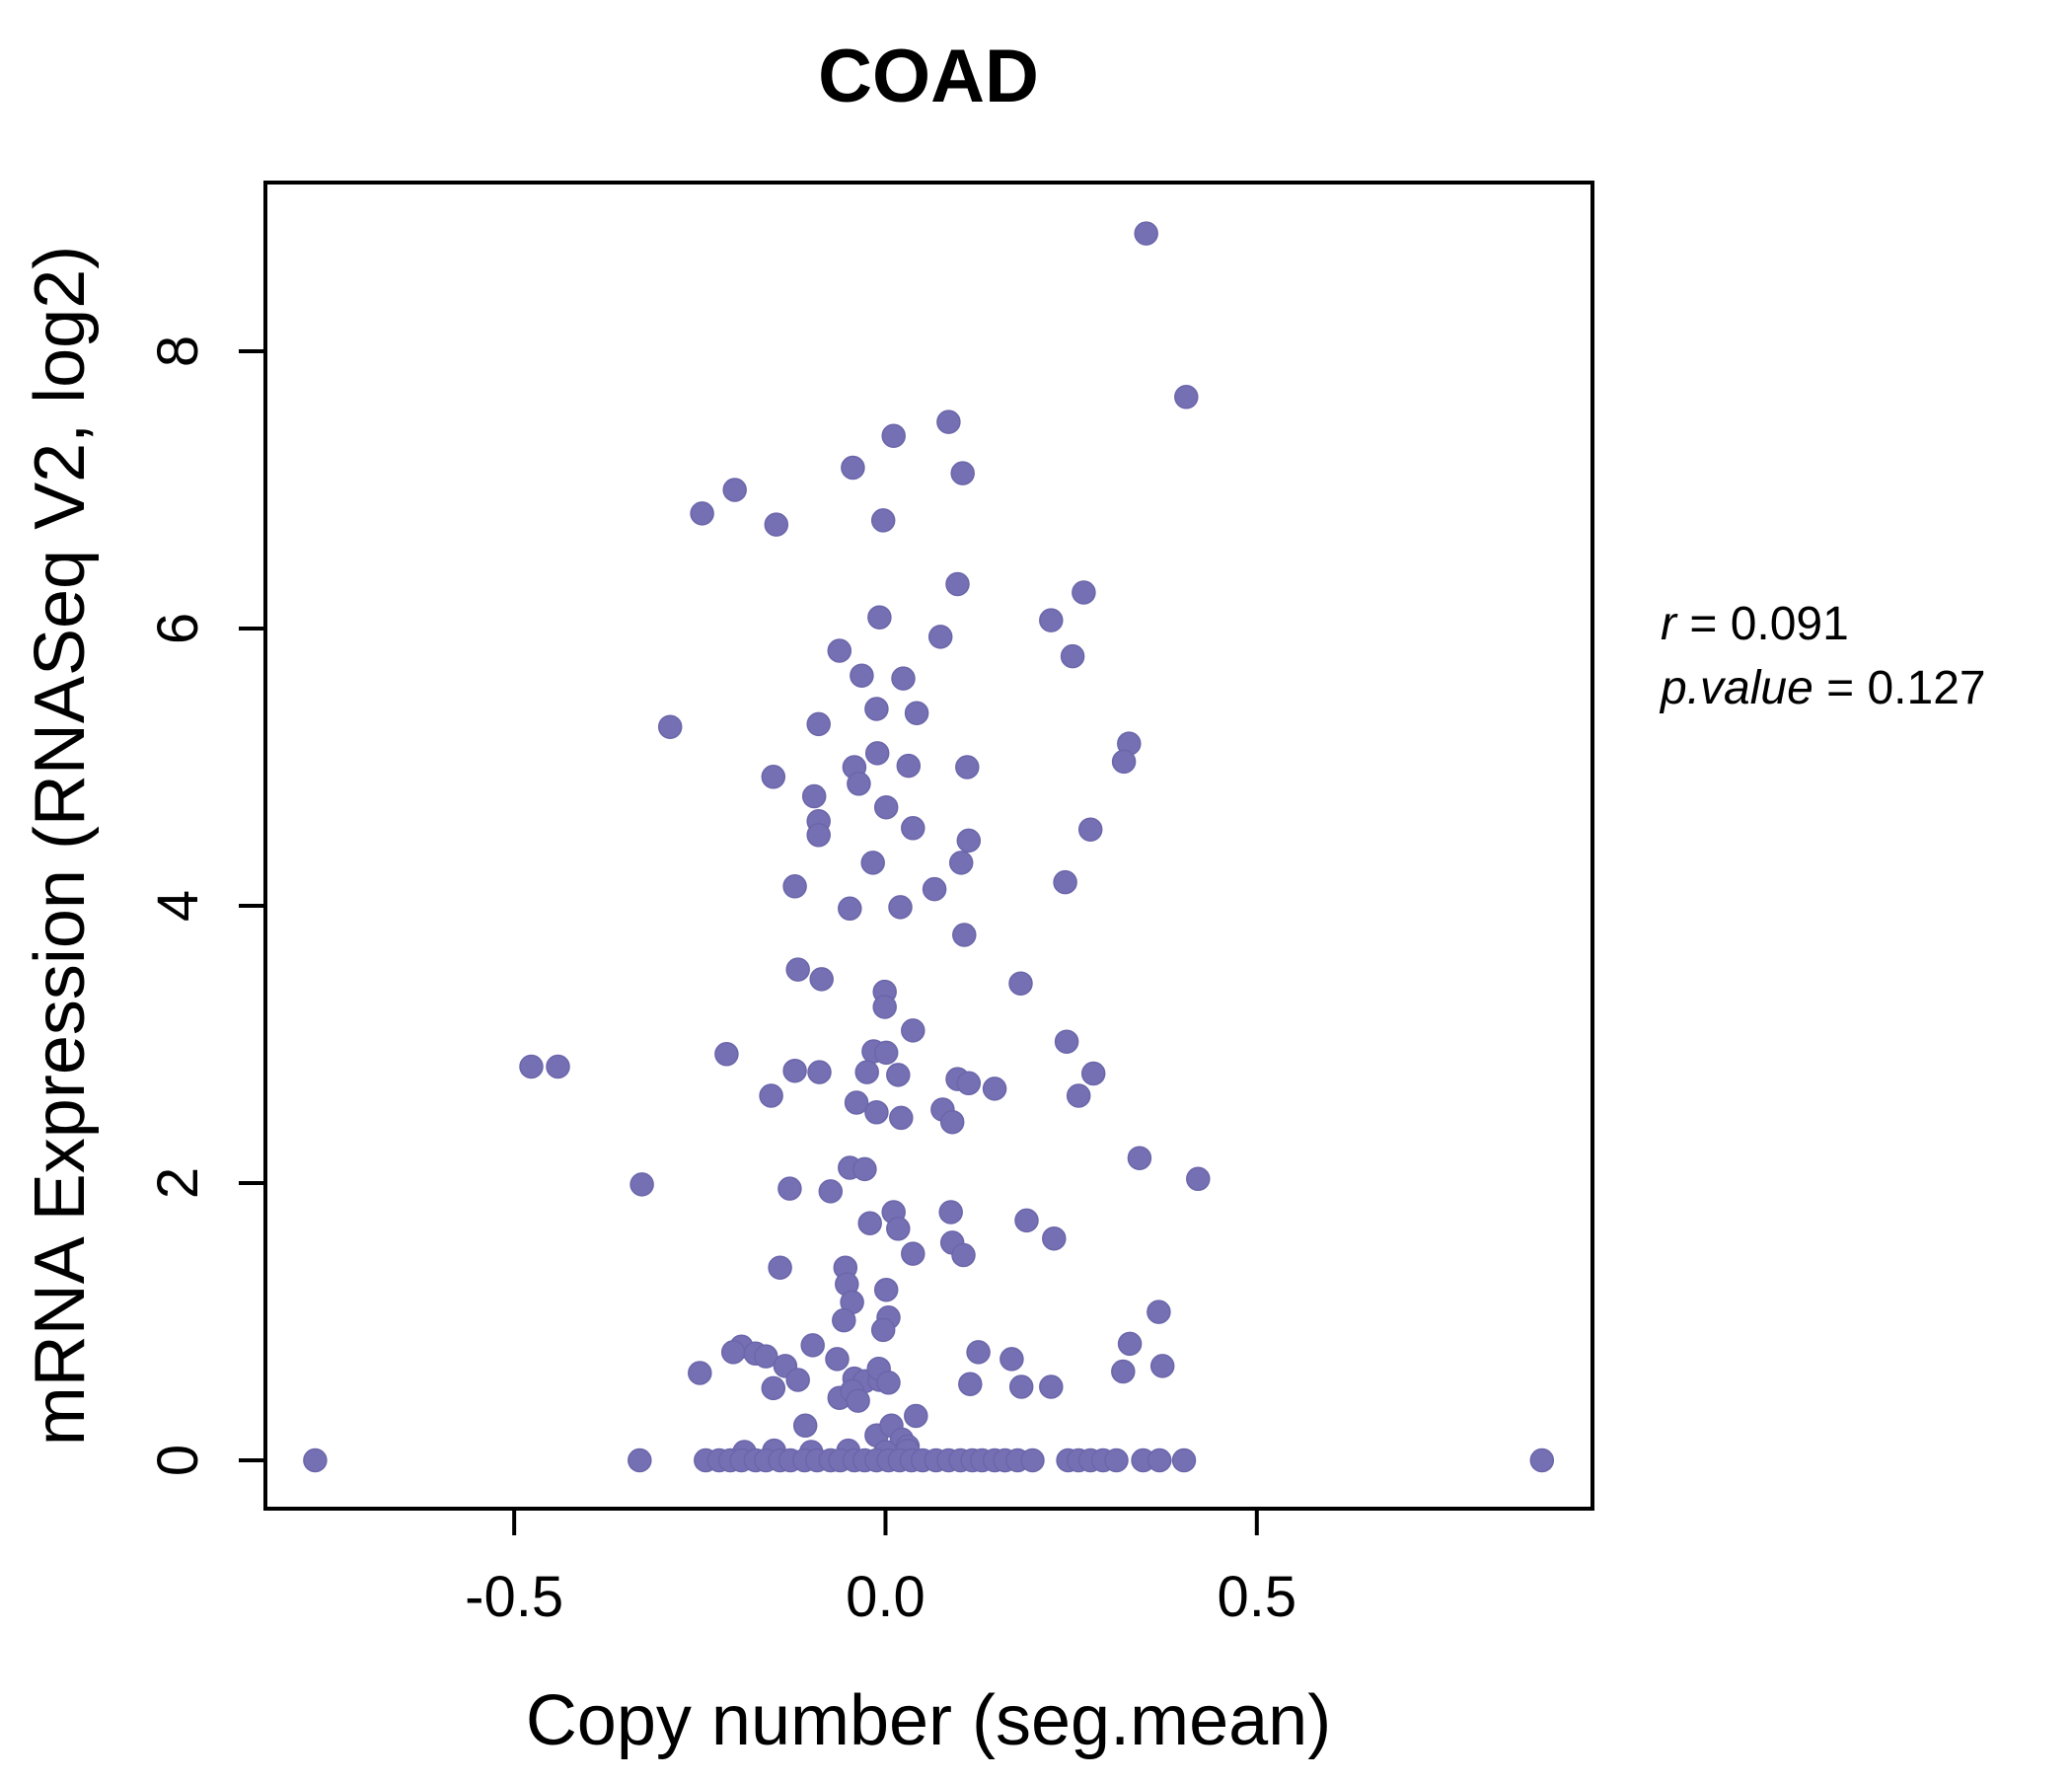  I want to click on x-axis-label: Copy number (seg.mean), so click(929, 1720).